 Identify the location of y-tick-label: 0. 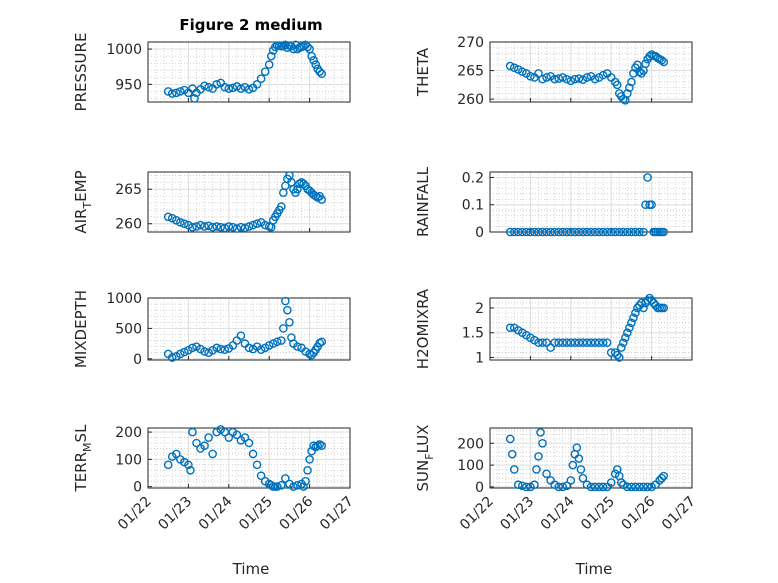
(479, 233).